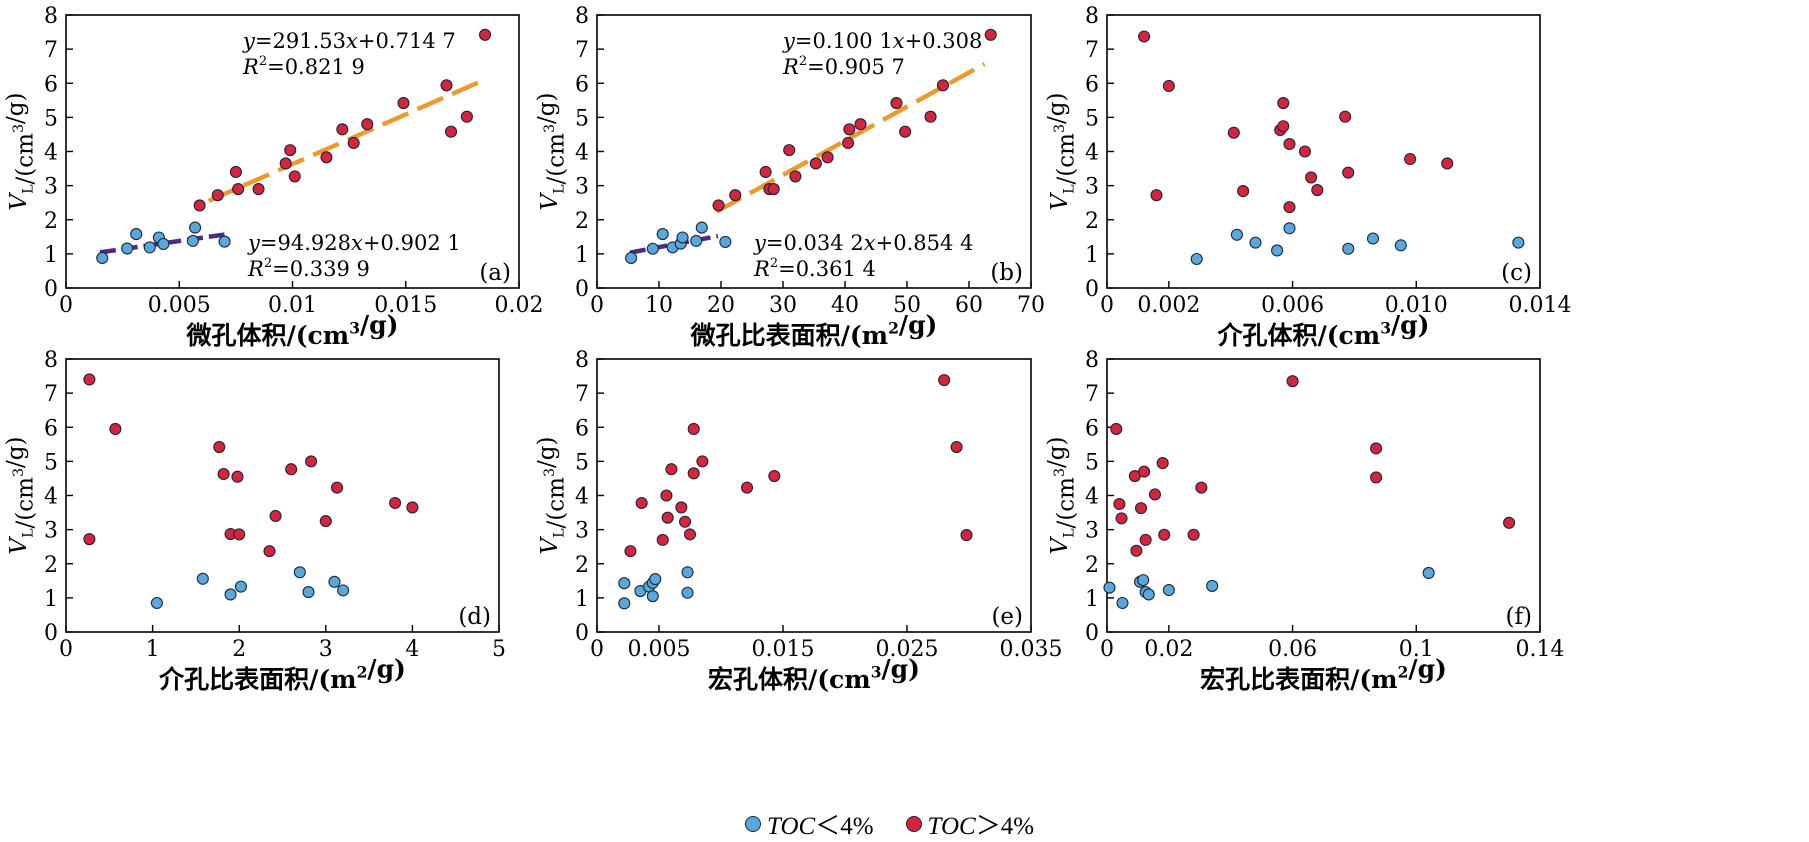 The width and height of the screenshot is (1809, 842). Describe the element at coordinates (845, 305) in the screenshot. I see `x-tick-label: 40` at that location.